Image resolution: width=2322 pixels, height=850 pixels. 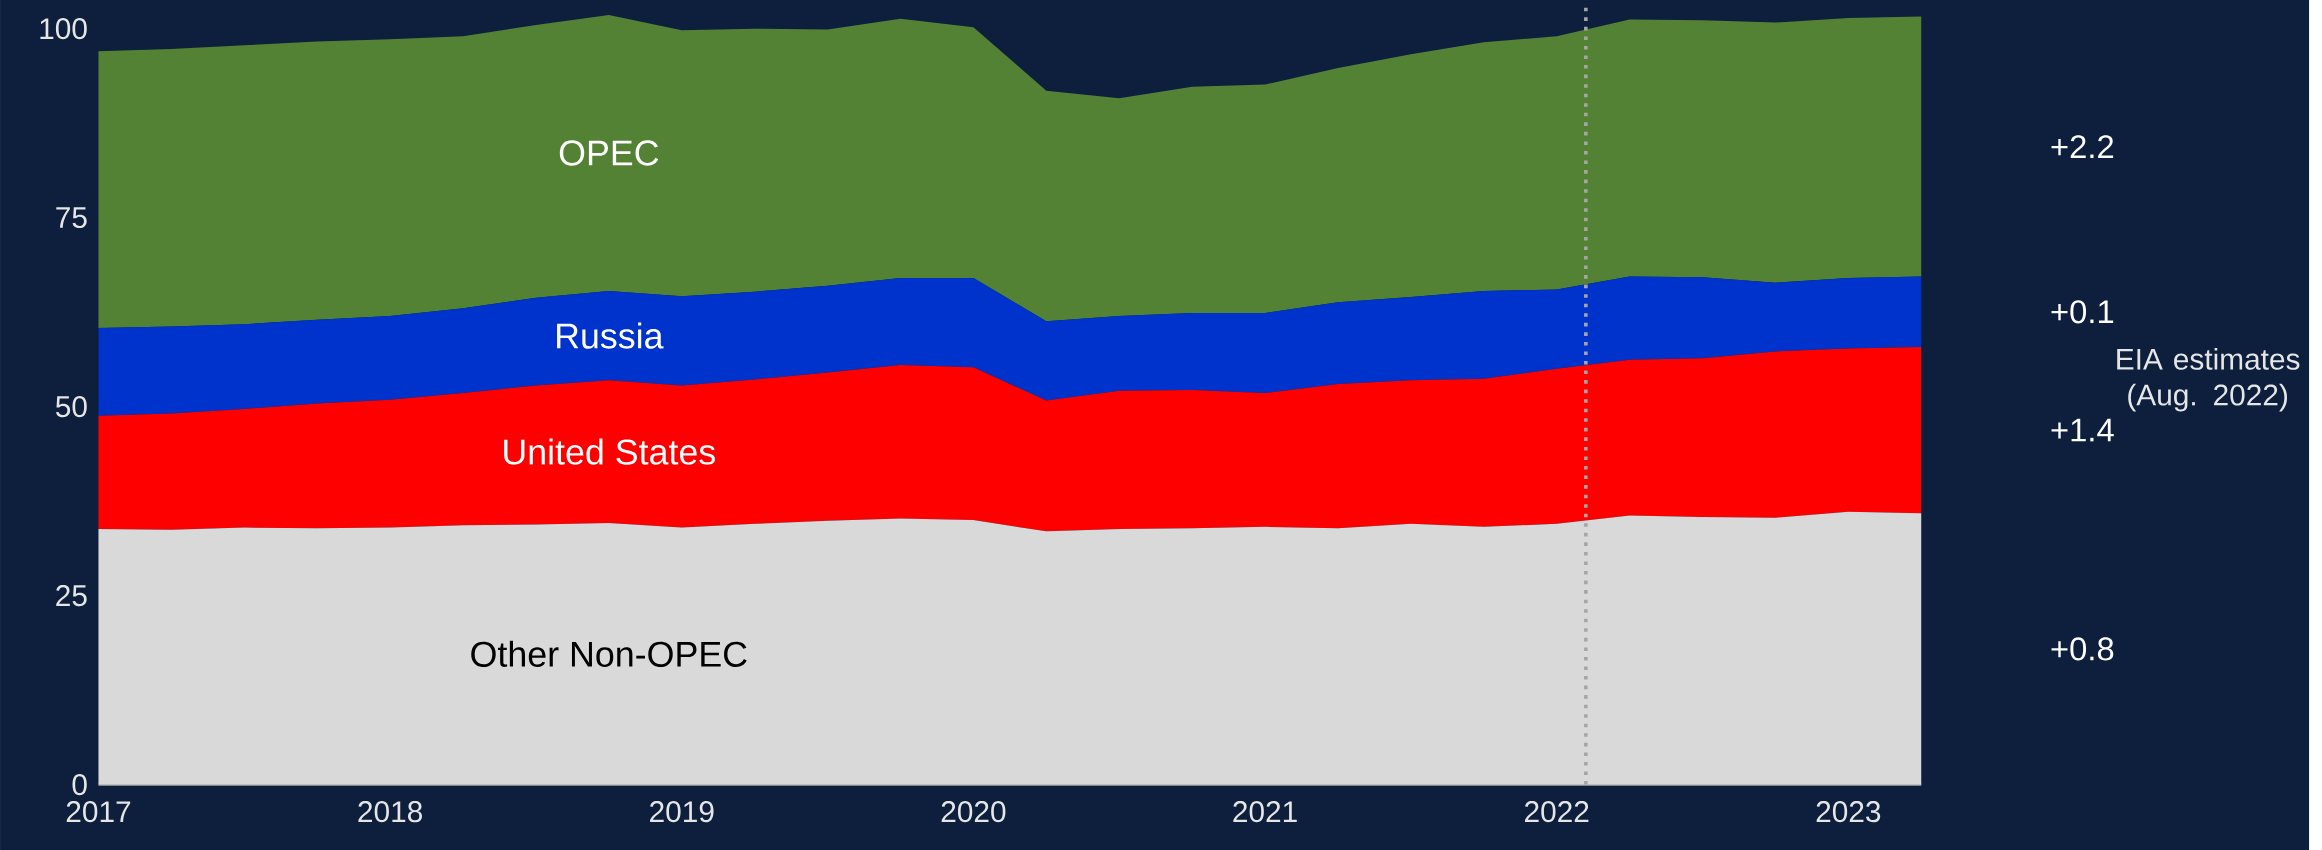 What do you see at coordinates (1848, 812) in the screenshot?
I see `x-tick-label: 2023` at bounding box center [1848, 812].